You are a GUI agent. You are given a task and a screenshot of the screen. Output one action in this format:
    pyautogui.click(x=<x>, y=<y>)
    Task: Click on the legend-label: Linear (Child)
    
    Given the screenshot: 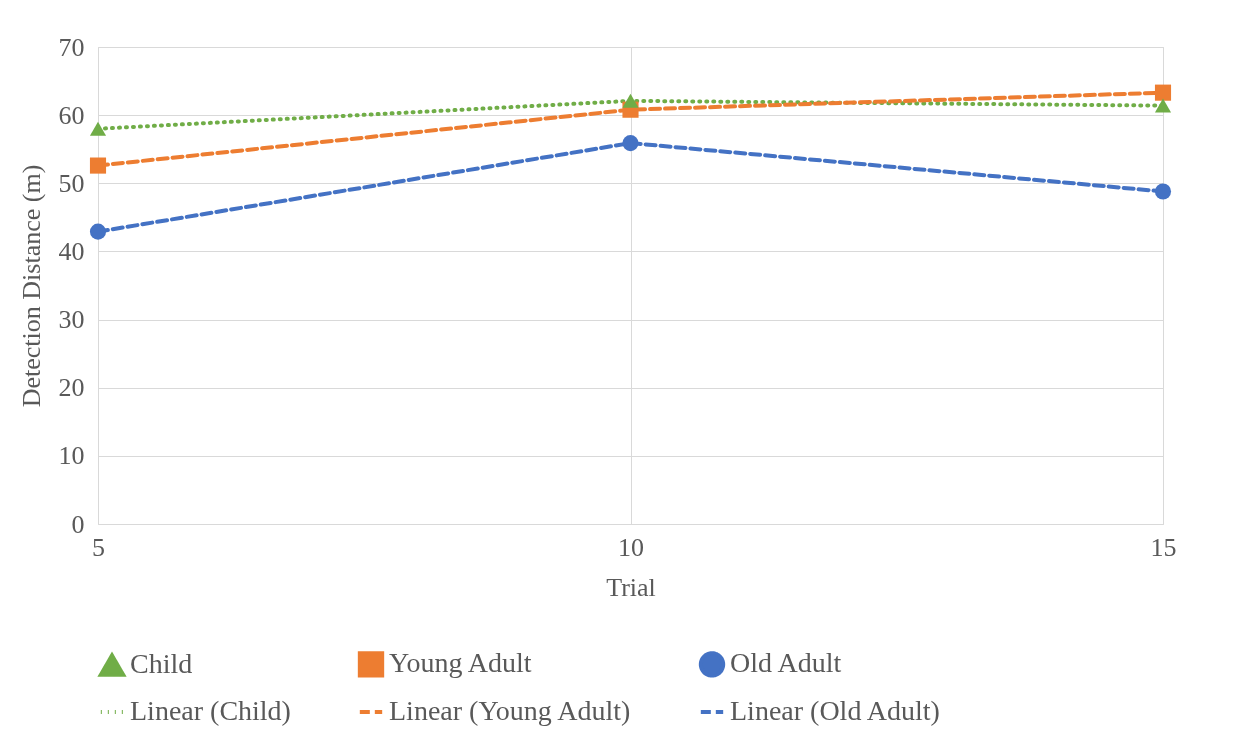 What is the action you would take?
    pyautogui.click(x=210, y=710)
    